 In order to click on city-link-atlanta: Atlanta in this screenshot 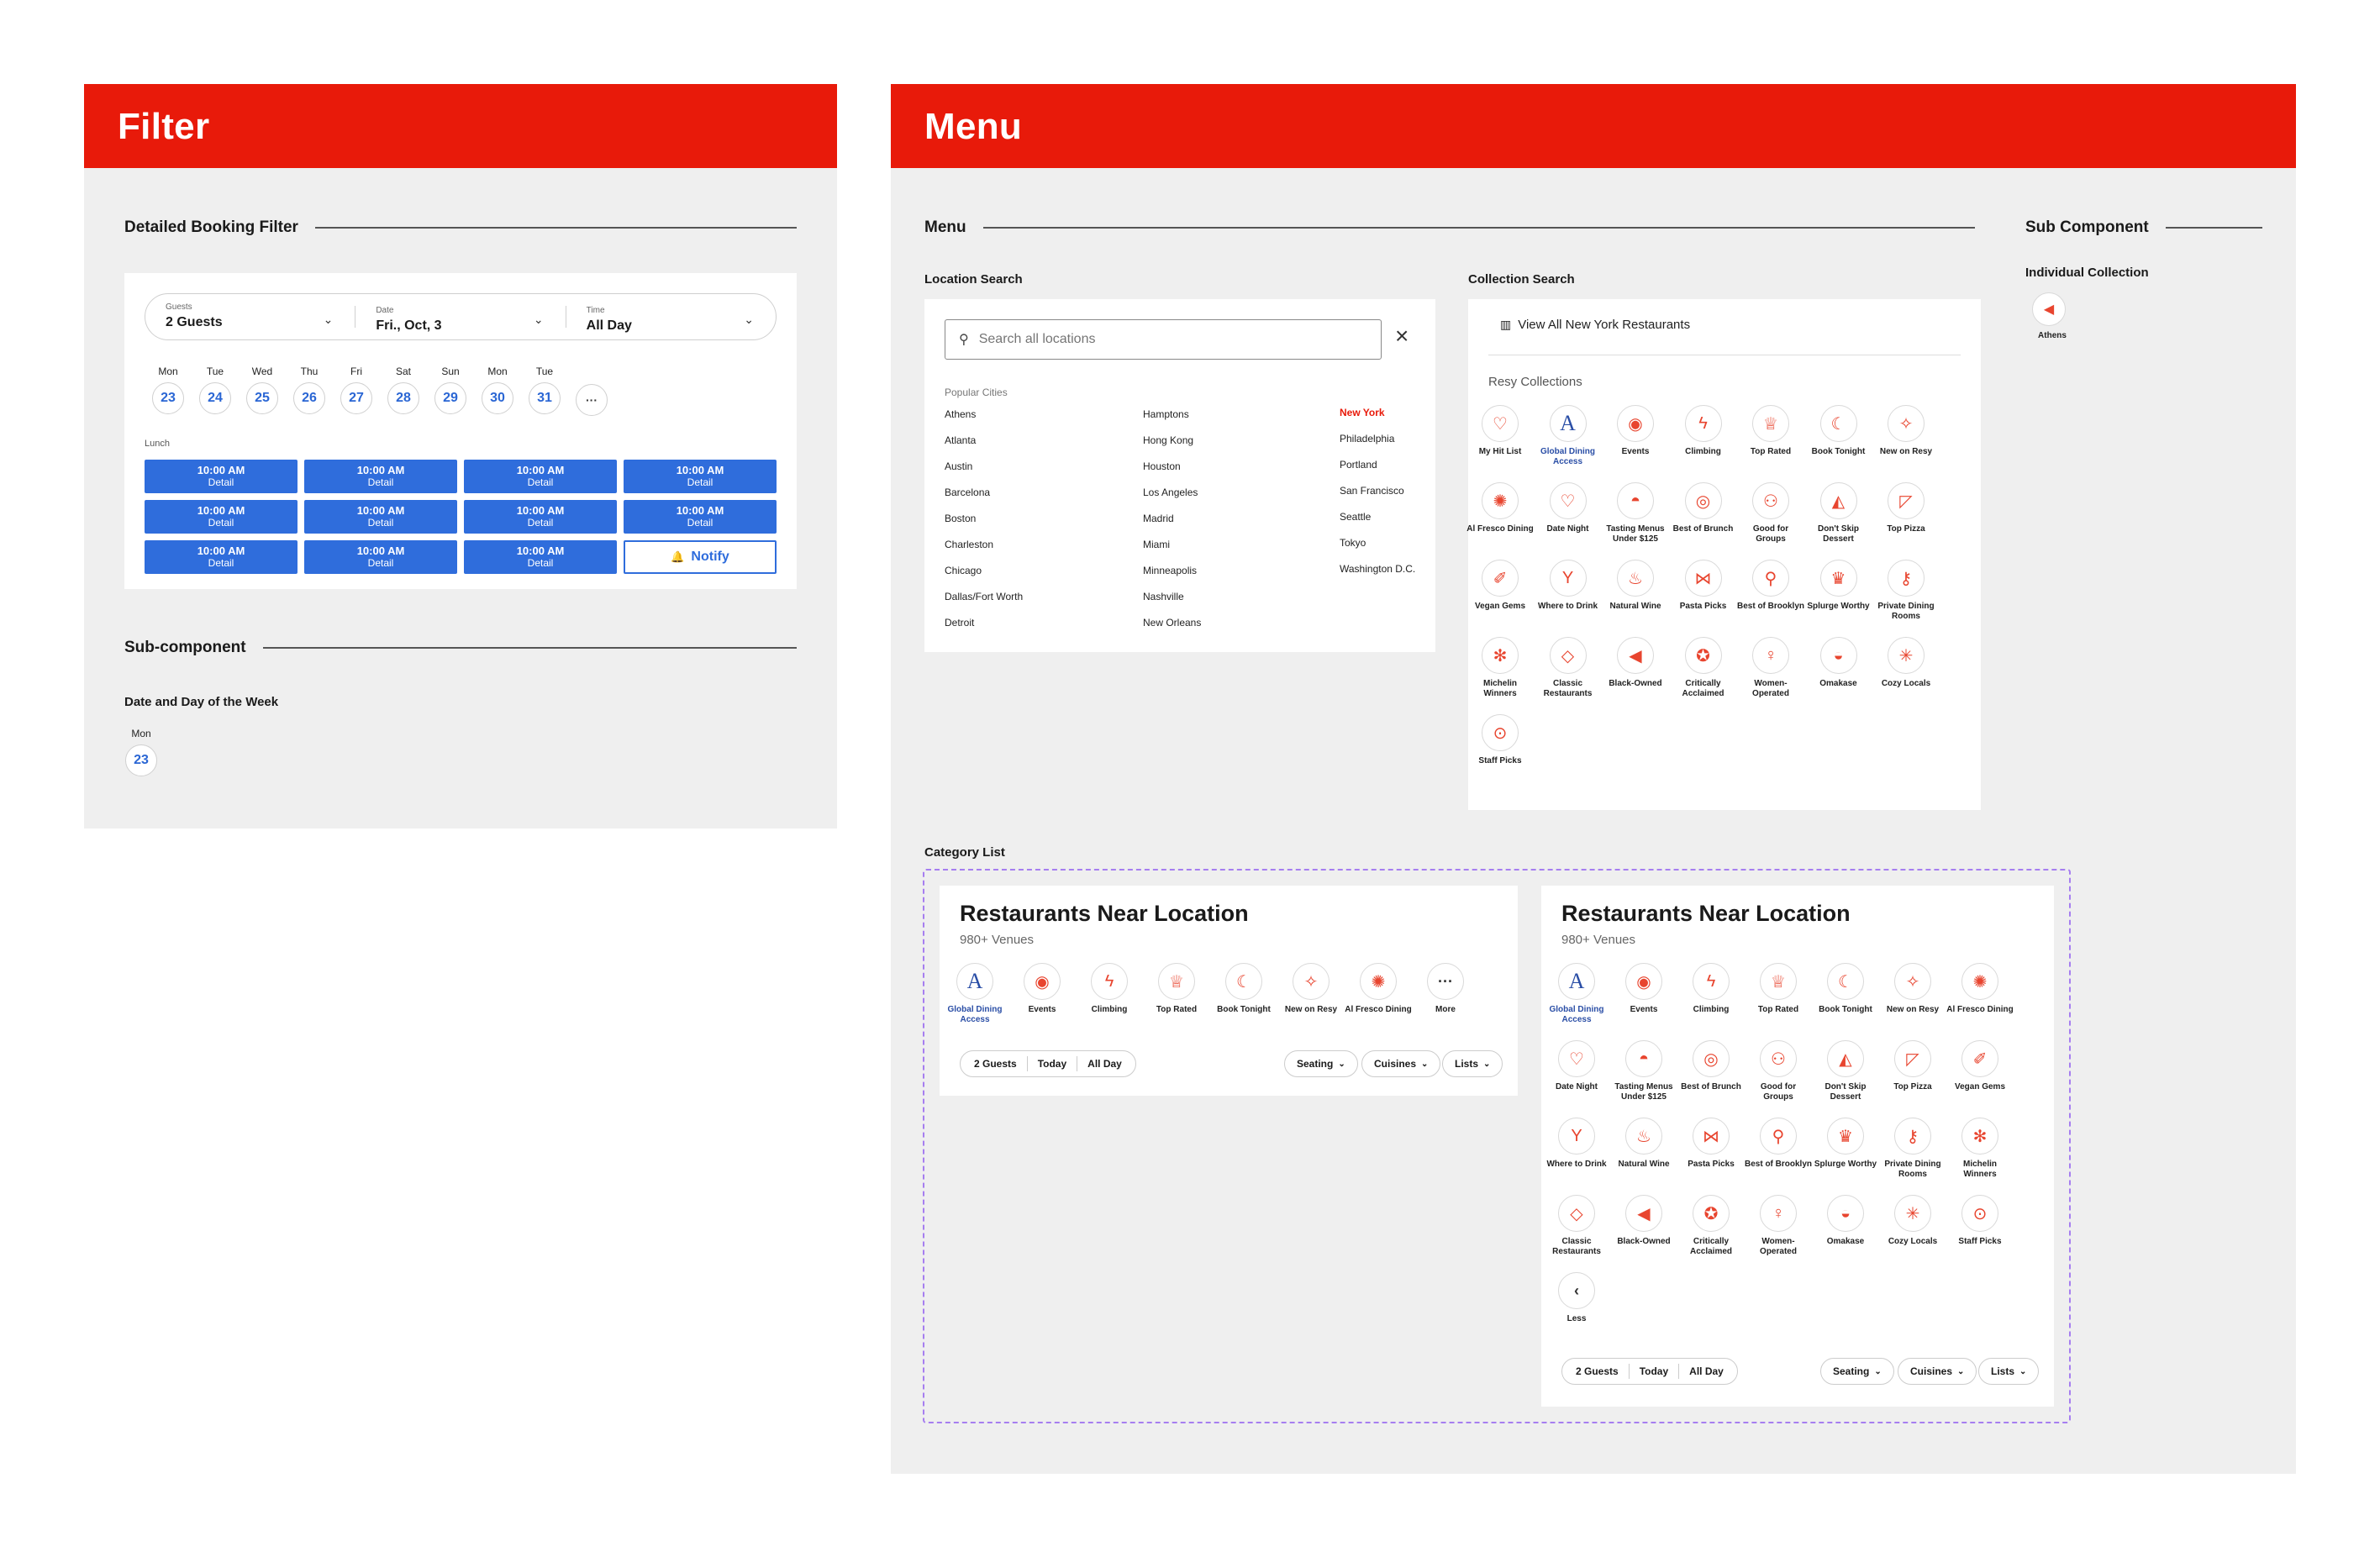, I will do `click(961, 440)`.